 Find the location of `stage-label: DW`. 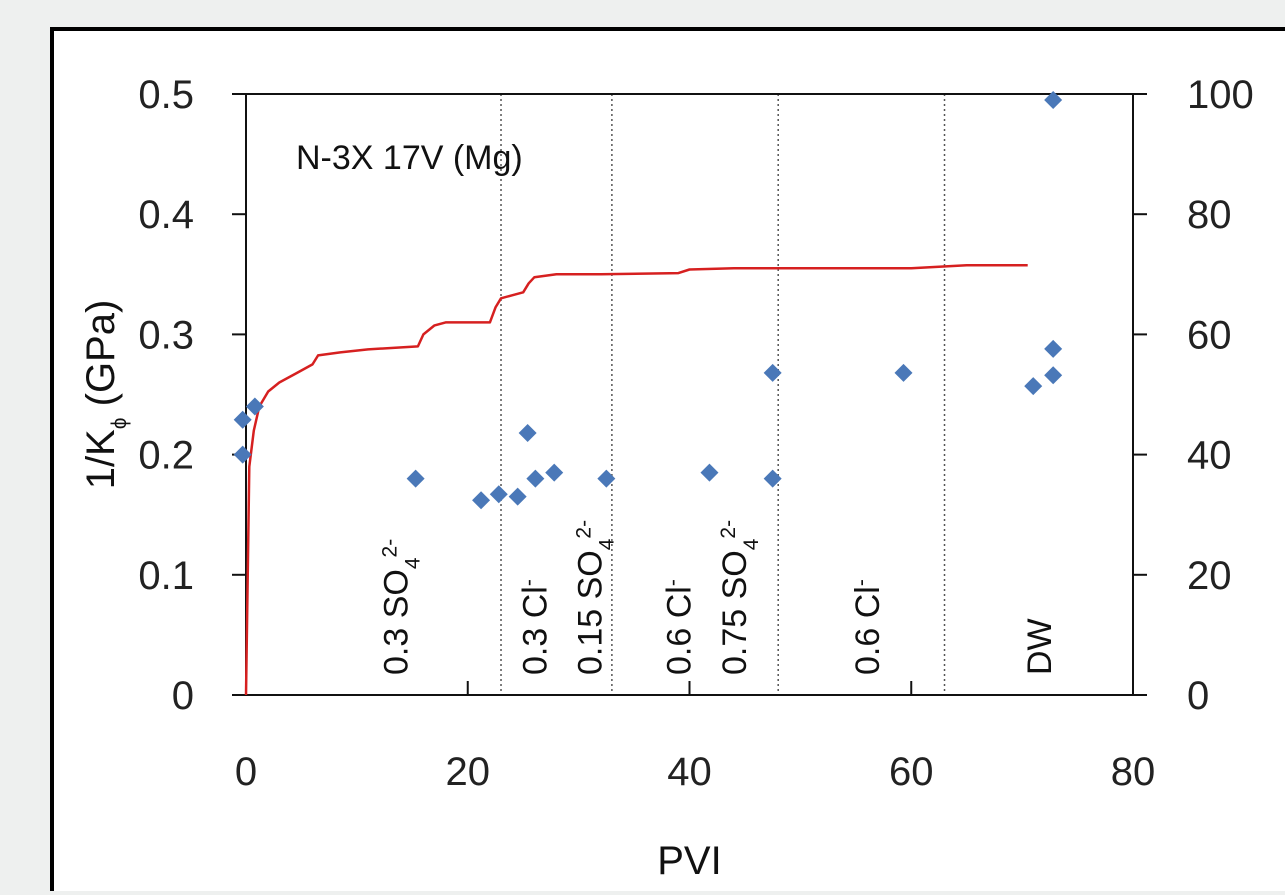

stage-label: DW is located at coordinates (1040, 646).